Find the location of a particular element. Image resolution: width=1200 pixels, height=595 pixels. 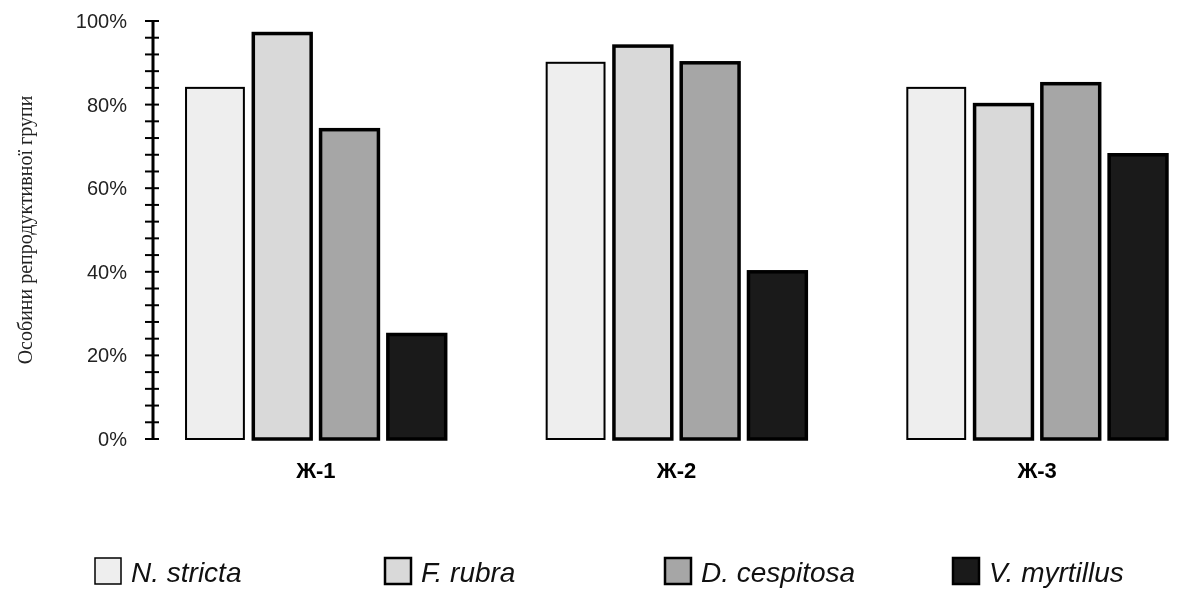

legend-label: D. cespitosa is located at coordinates (778, 572).